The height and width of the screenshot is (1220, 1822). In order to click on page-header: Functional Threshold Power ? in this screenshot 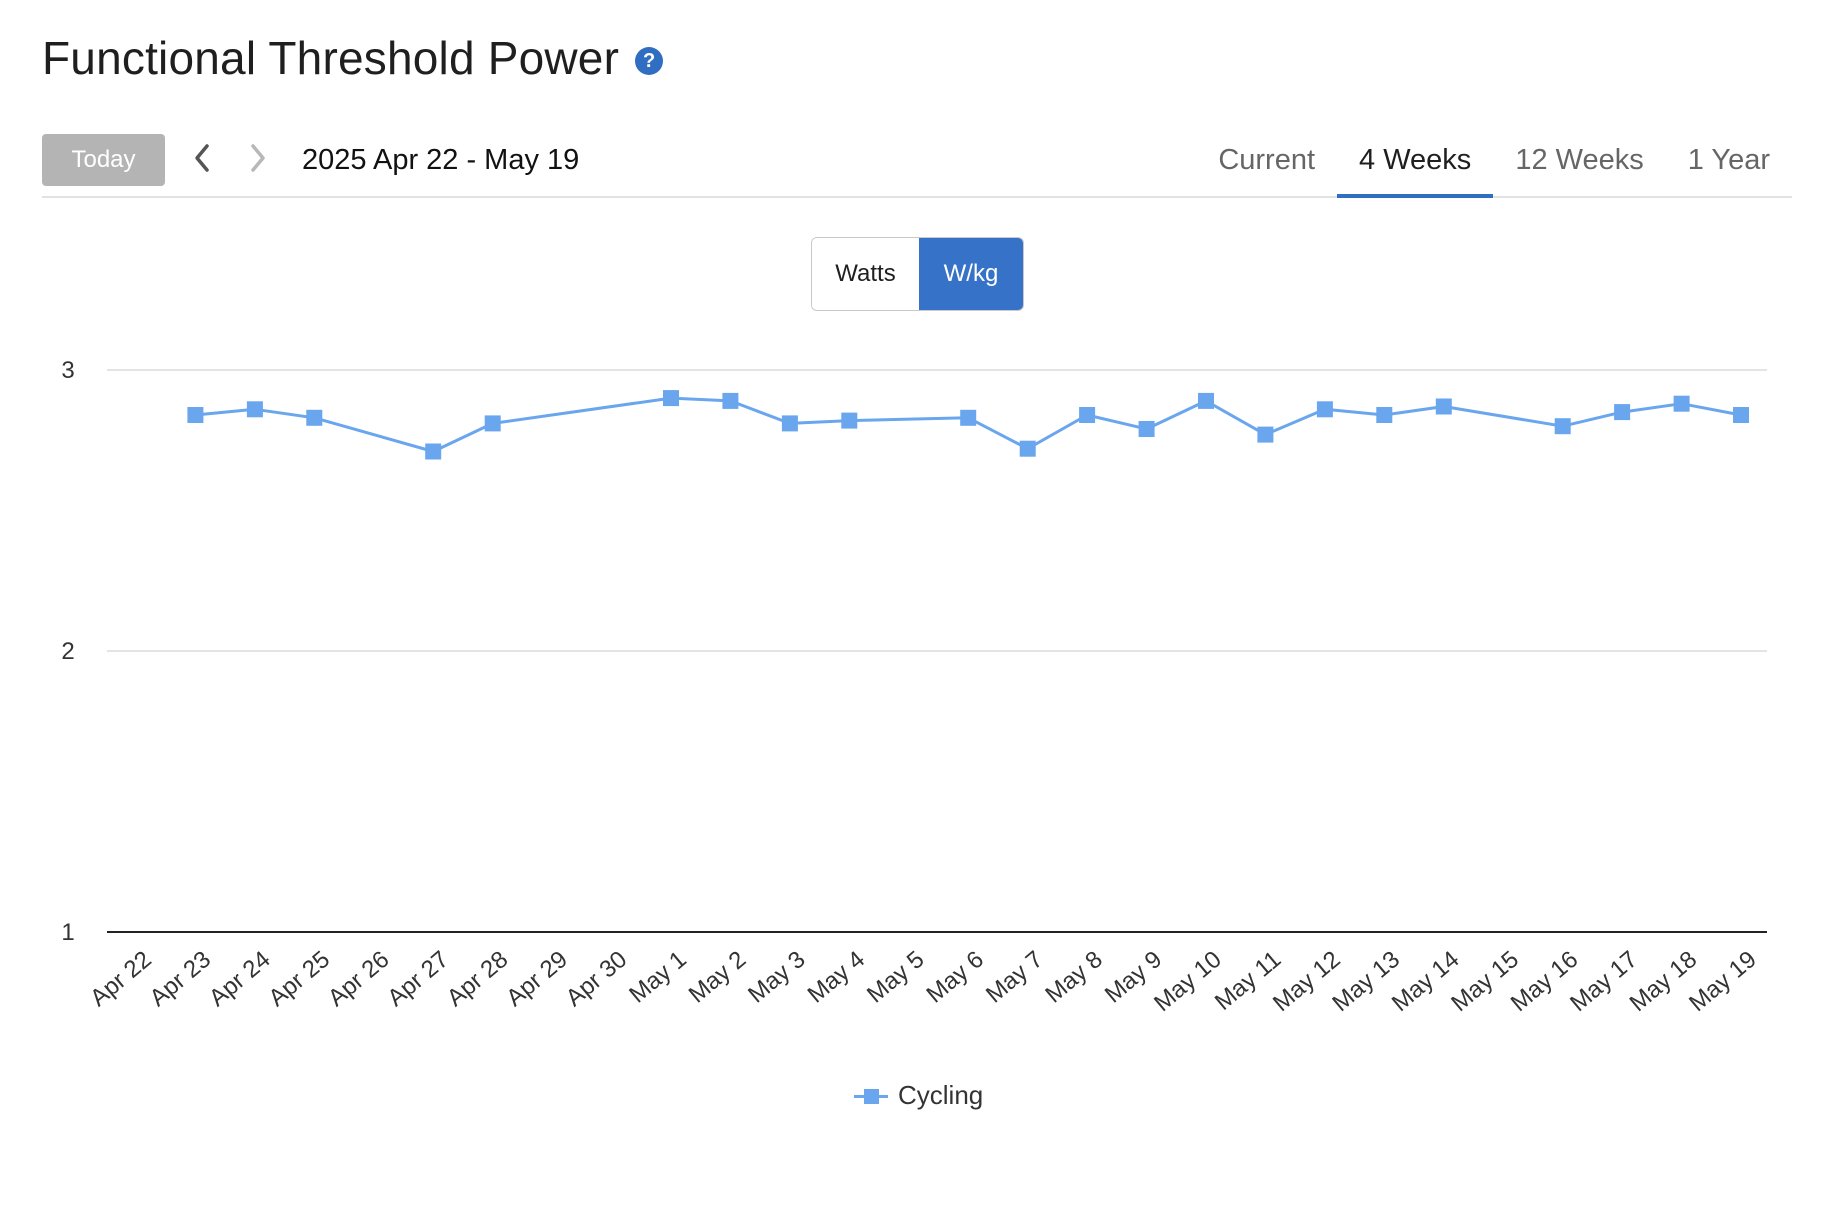, I will do `click(353, 58)`.